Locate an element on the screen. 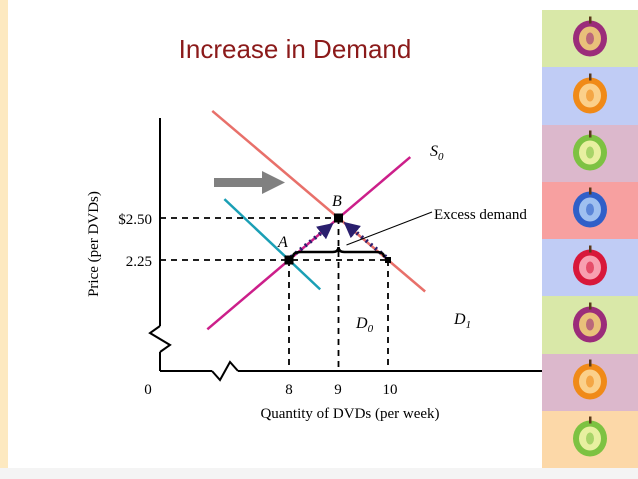 The height and width of the screenshot is (479, 638). x-tick-label-8: 8 is located at coordinates (289, 390).